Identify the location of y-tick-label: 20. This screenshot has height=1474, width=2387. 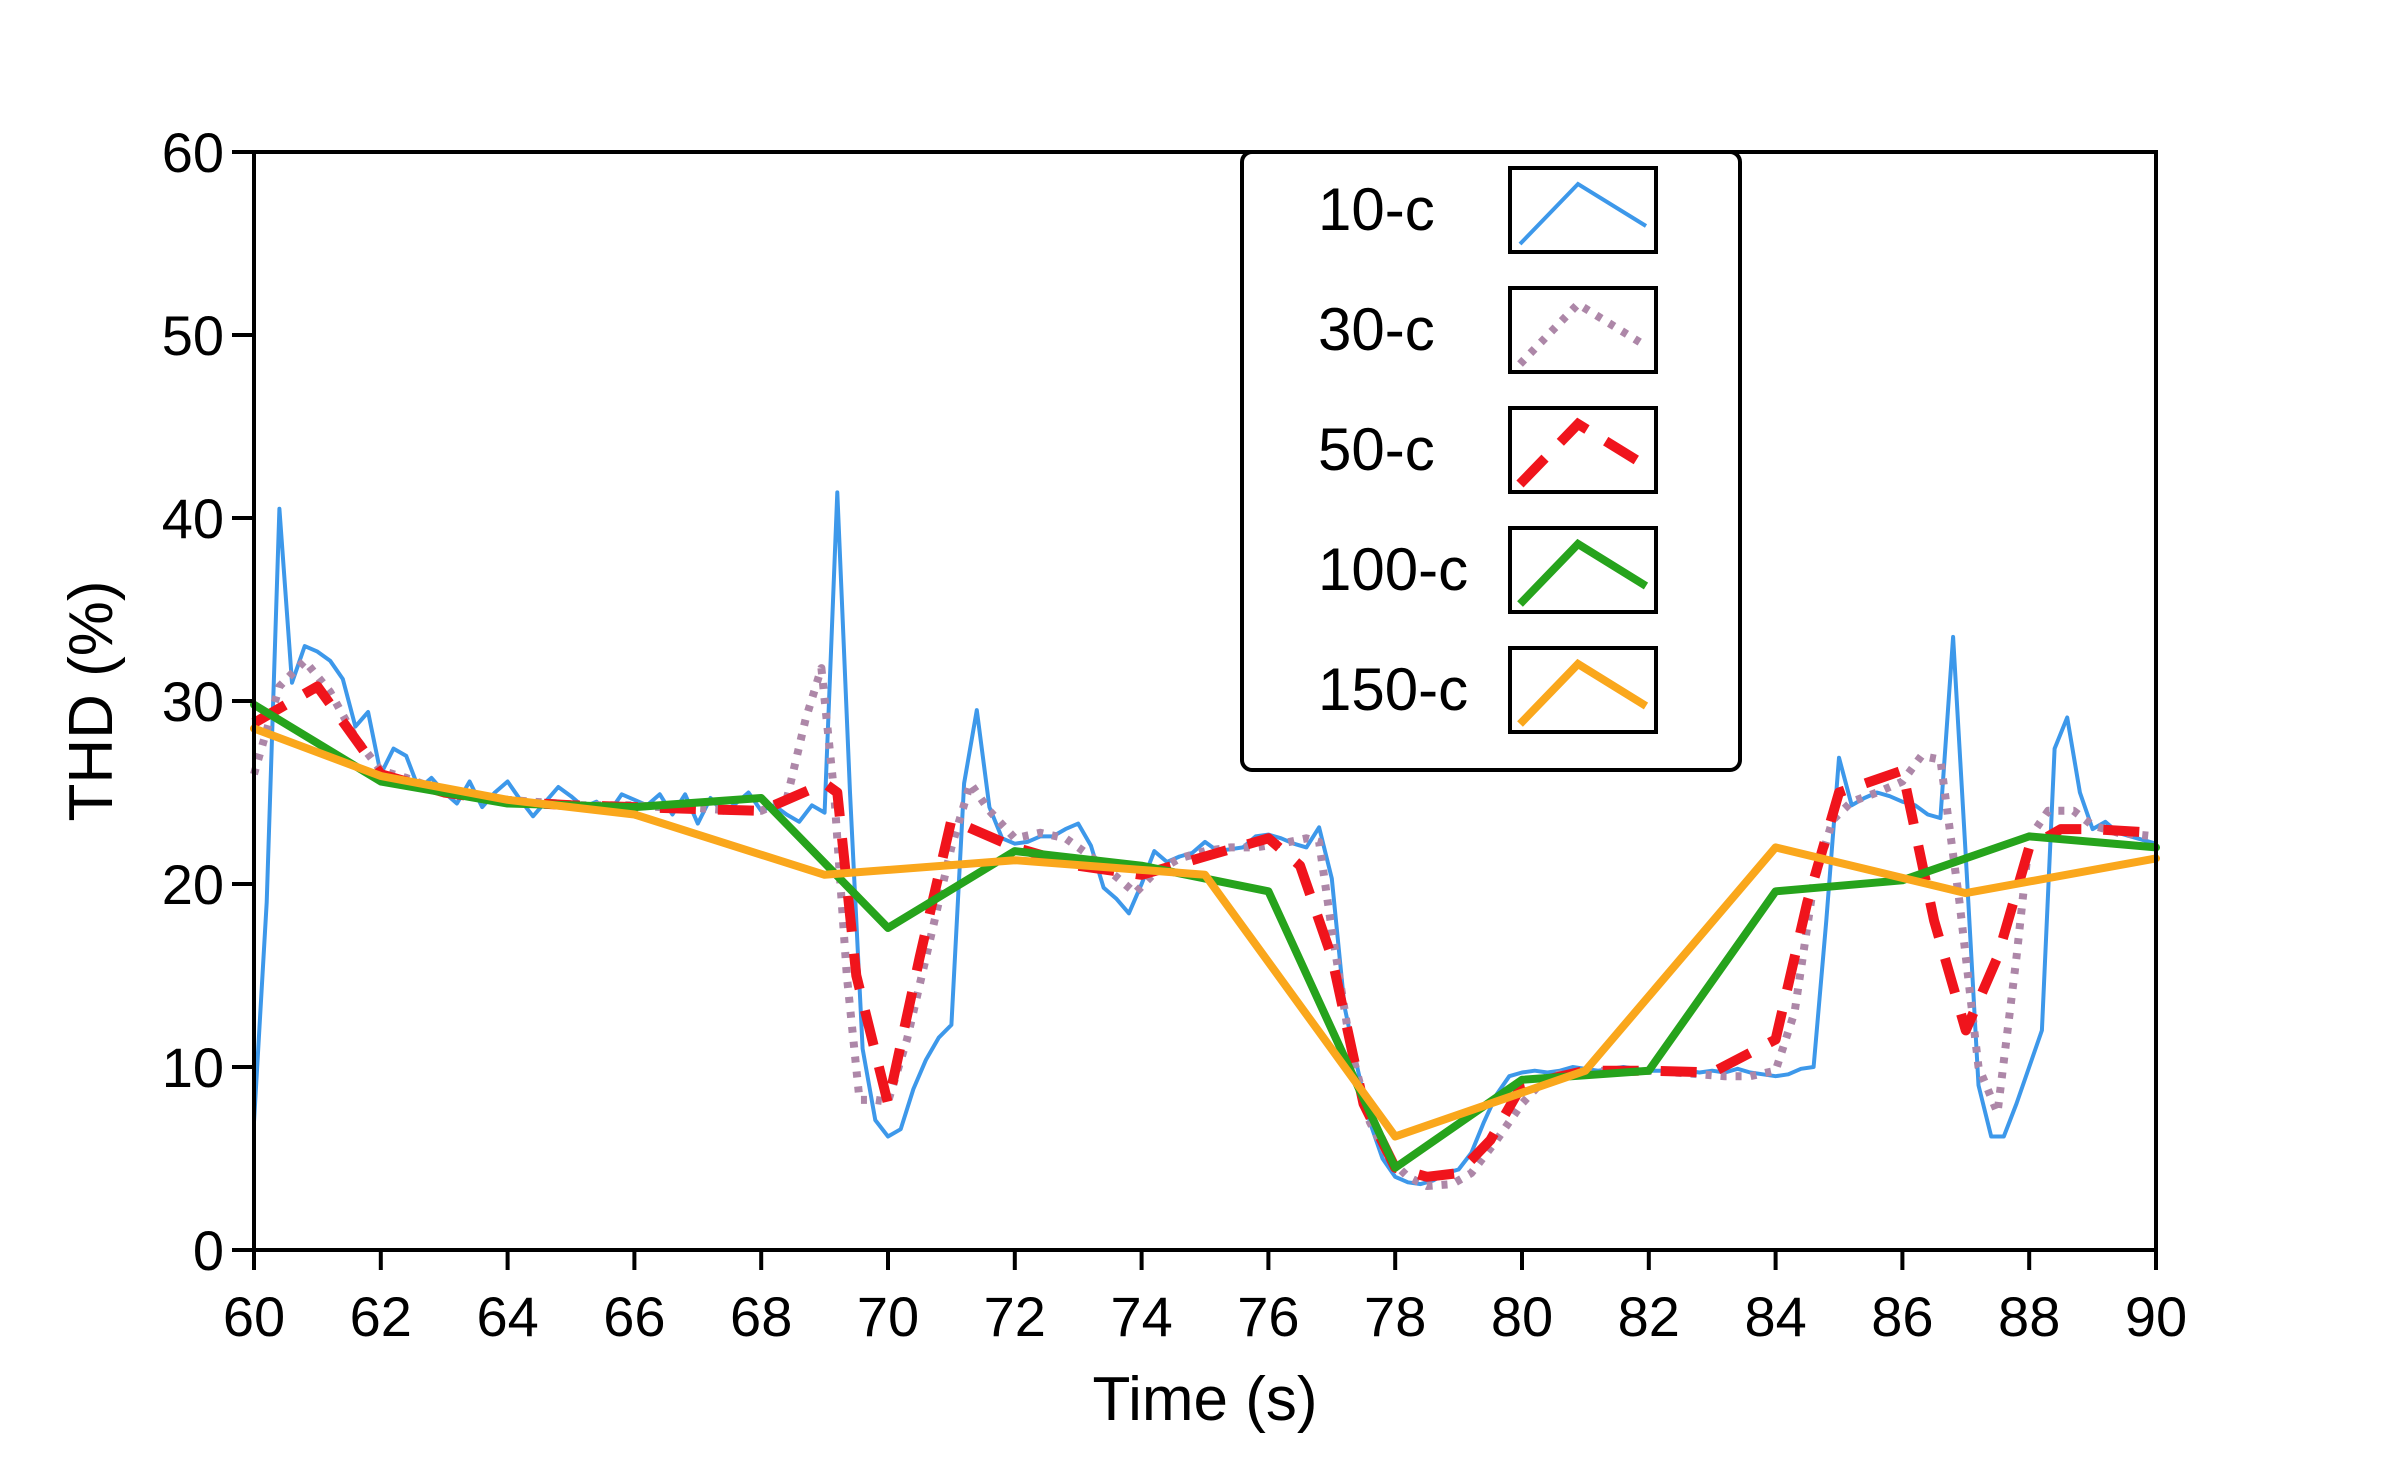
(193, 884).